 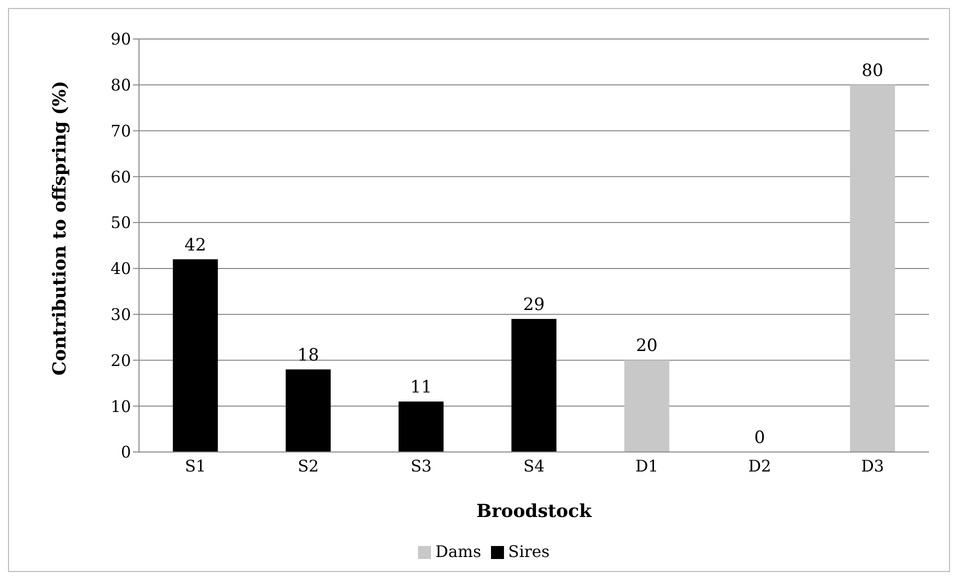 I want to click on x-tick-label: S1, so click(x=195, y=466).